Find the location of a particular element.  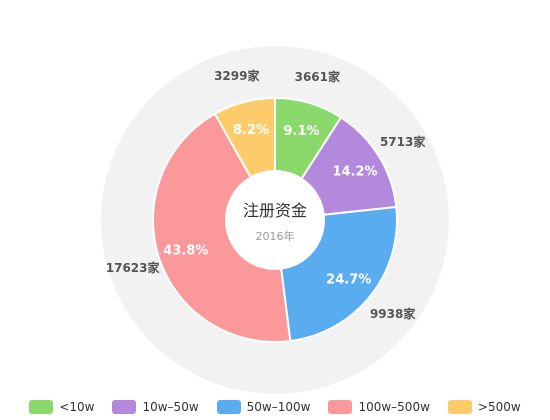

percent-label-1: 14.2% is located at coordinates (354, 172).